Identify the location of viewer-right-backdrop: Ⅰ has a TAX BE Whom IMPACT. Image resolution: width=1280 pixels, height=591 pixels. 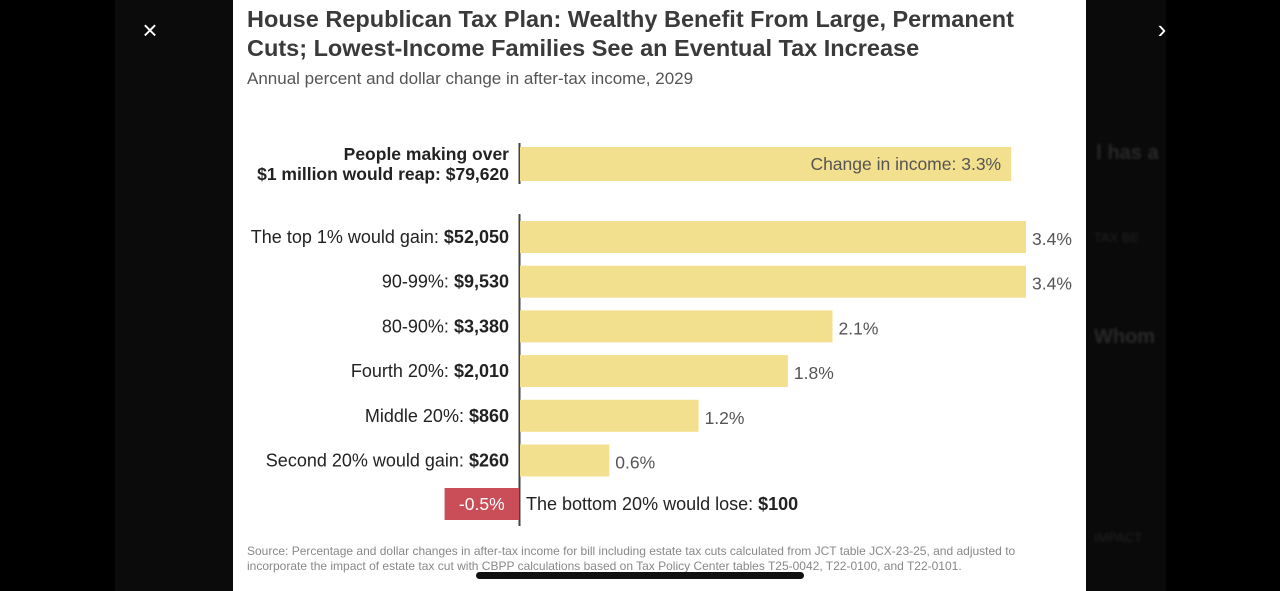
(1126, 295).